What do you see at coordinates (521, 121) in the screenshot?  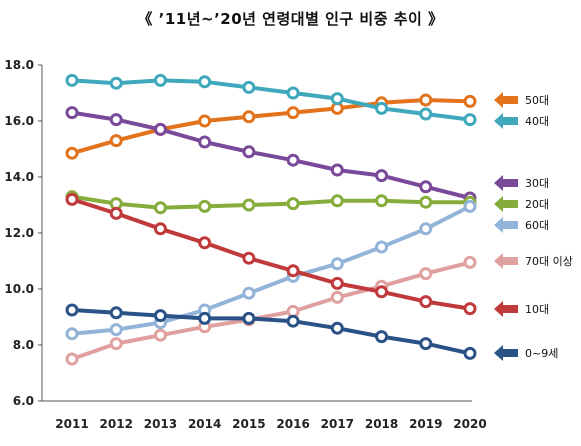 I see `legend-item: 40대` at bounding box center [521, 121].